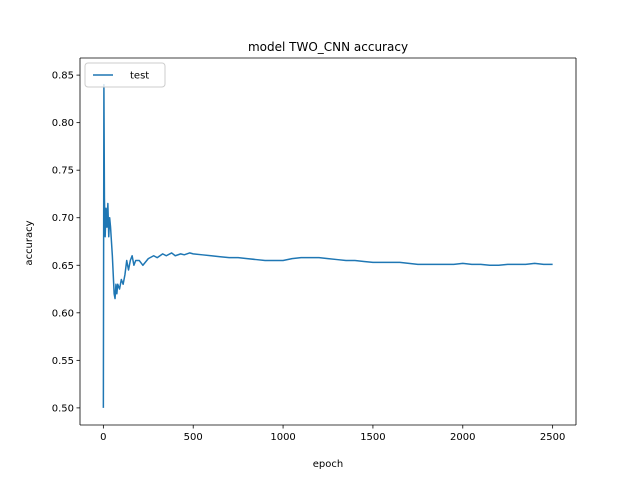 The height and width of the screenshot is (480, 640). Describe the element at coordinates (282, 437) in the screenshot. I see `x-tick-label: 1000` at that location.